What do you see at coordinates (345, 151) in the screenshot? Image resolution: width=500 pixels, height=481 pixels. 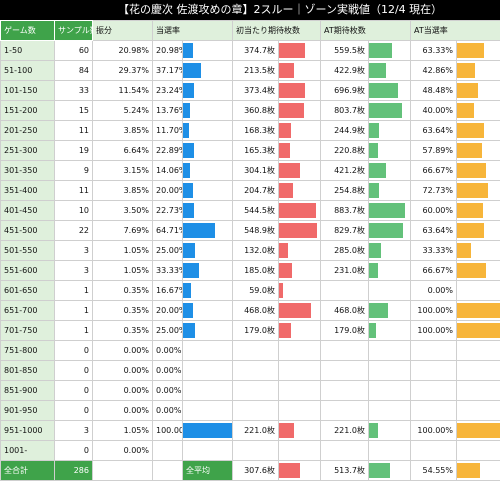 I see `at-bonus-value: 220.8枚` at bounding box center [345, 151].